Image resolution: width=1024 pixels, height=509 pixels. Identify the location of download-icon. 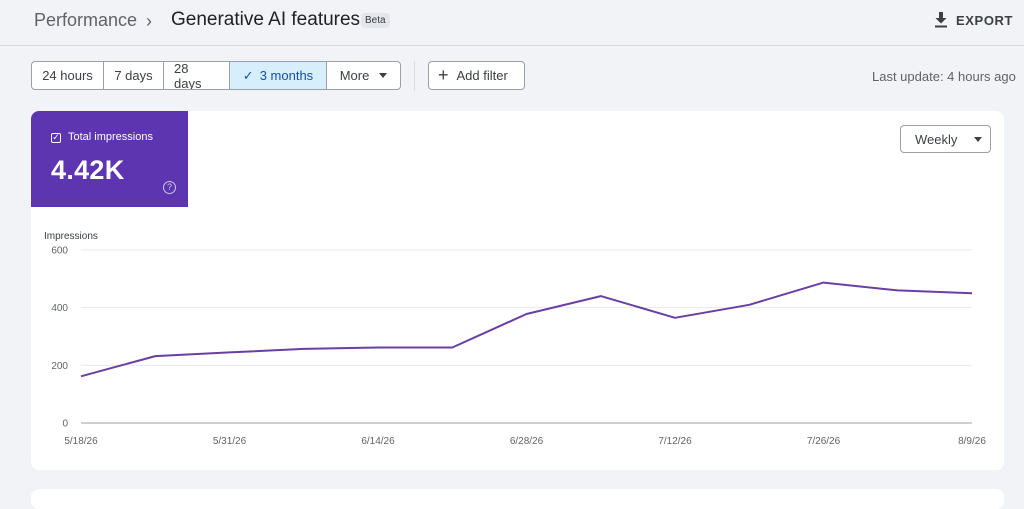
(941, 20).